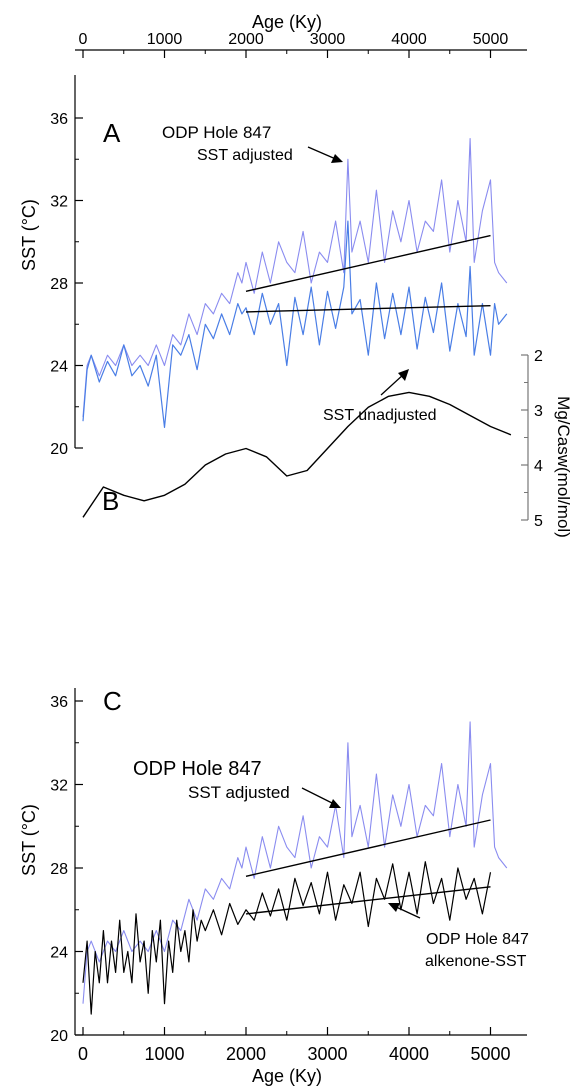  Describe the element at coordinates (59, 1036) in the screenshot. I see `panel-c-ytick-label: 20` at that location.